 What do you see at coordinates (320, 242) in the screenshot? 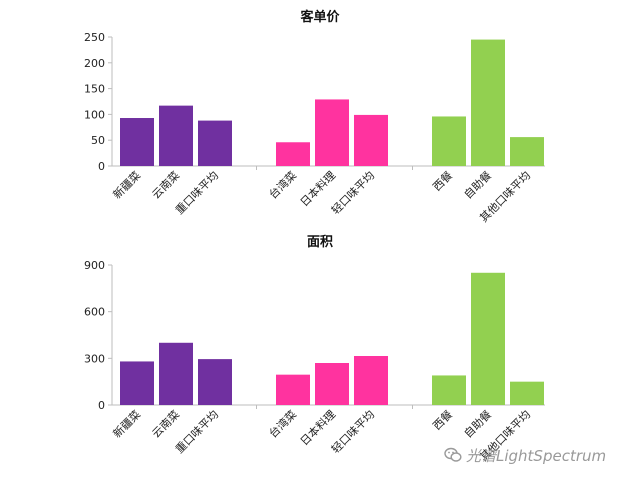
I see `chart-title: 面积` at bounding box center [320, 242].